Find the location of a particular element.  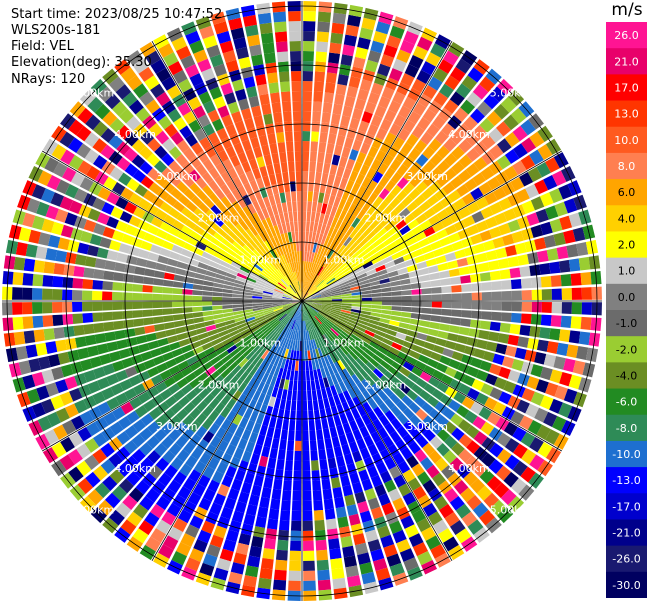

colorbar-tick-label: 2.0 is located at coordinates (627, 245).